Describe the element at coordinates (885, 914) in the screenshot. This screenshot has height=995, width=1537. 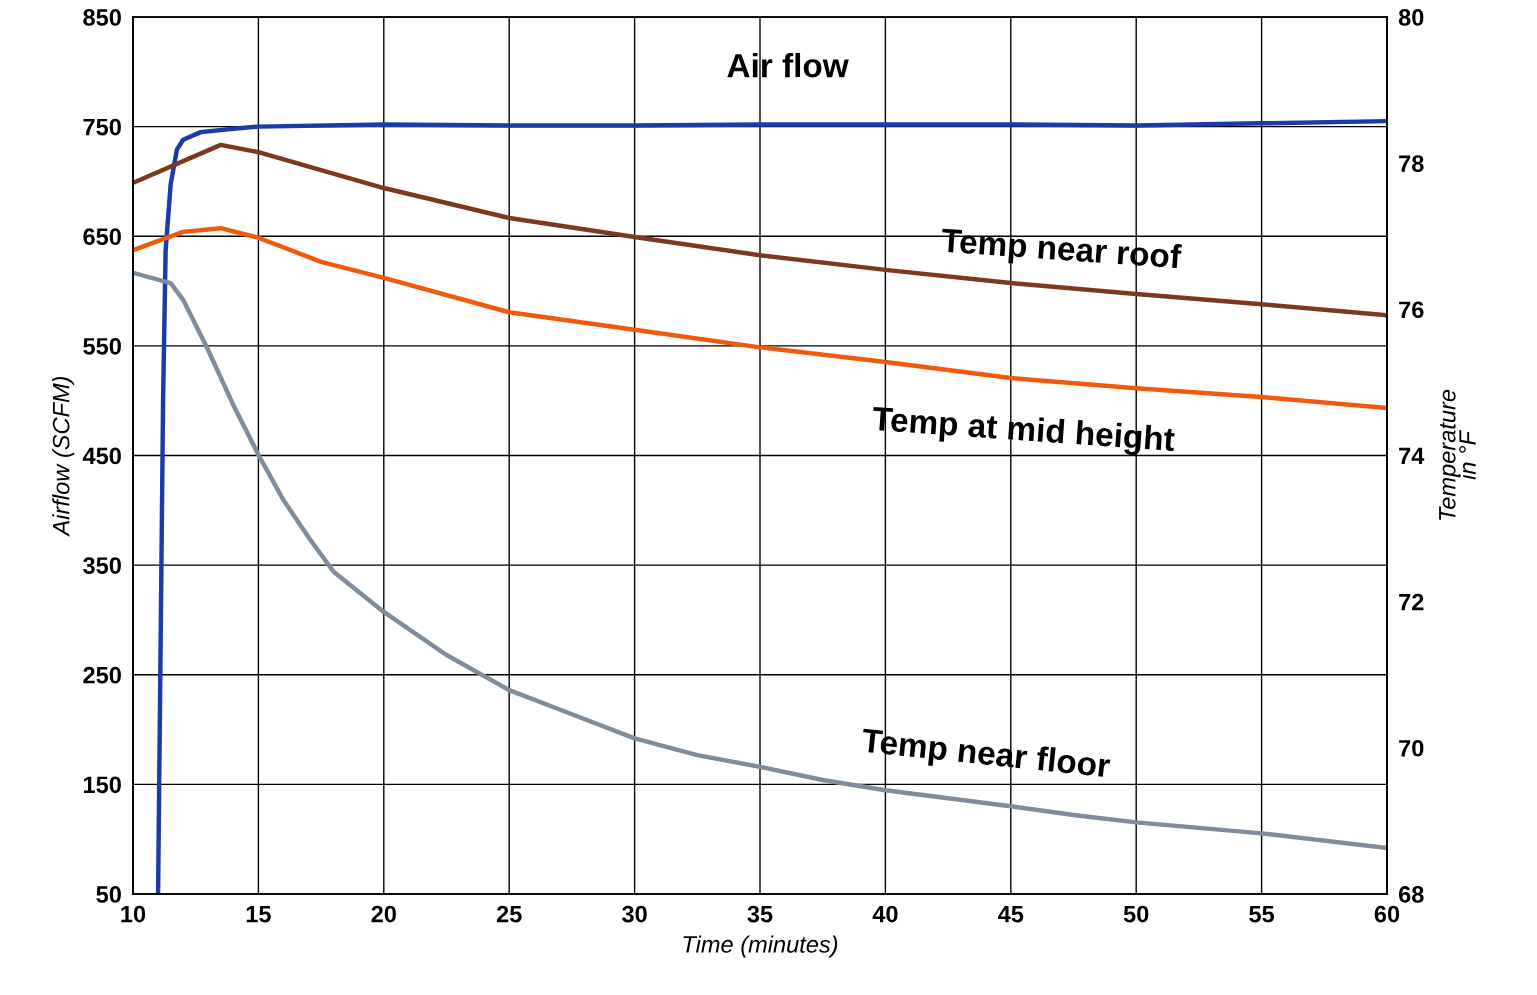
I see `x-tick-label: 40` at that location.